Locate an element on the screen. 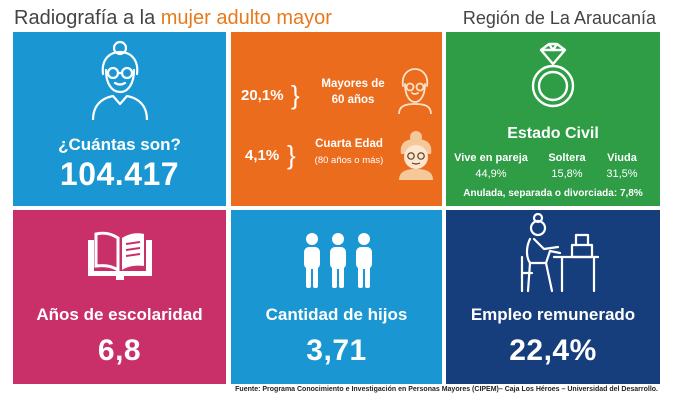 The width and height of the screenshot is (678, 401). mayores-label: Mayores de 60 años is located at coordinates (353, 92).